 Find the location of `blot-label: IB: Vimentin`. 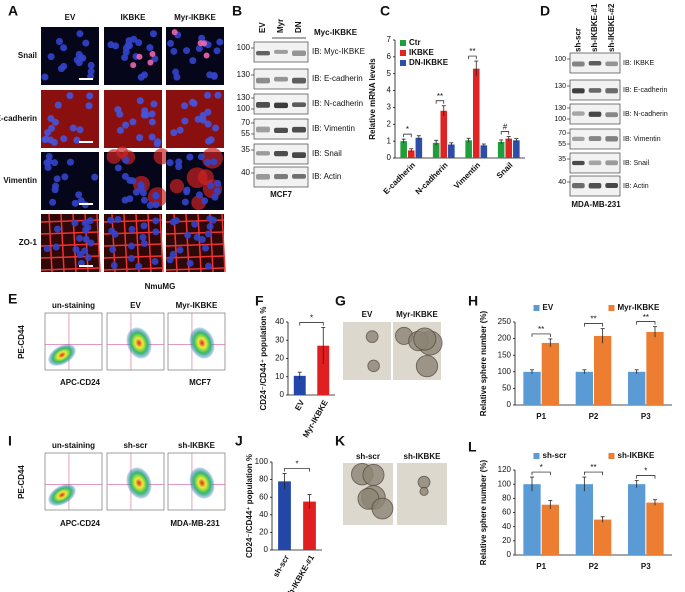

blot-label: IB: Vimentin is located at coordinates (642, 139).